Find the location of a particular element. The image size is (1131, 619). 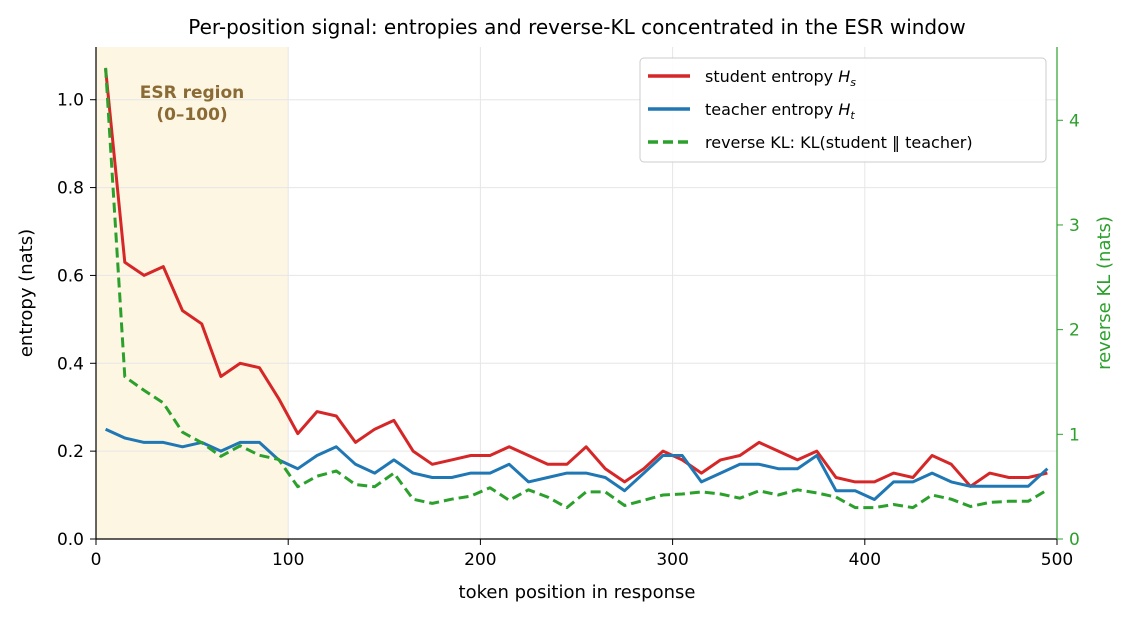

x-tick-label: 400 is located at coordinates (865, 560).